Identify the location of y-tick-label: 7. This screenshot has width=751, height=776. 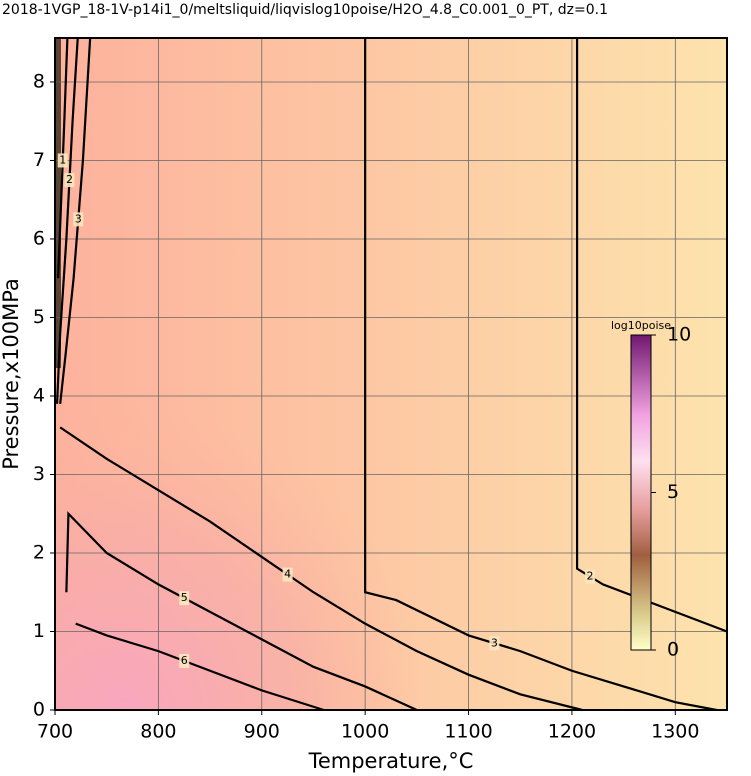
(39, 160).